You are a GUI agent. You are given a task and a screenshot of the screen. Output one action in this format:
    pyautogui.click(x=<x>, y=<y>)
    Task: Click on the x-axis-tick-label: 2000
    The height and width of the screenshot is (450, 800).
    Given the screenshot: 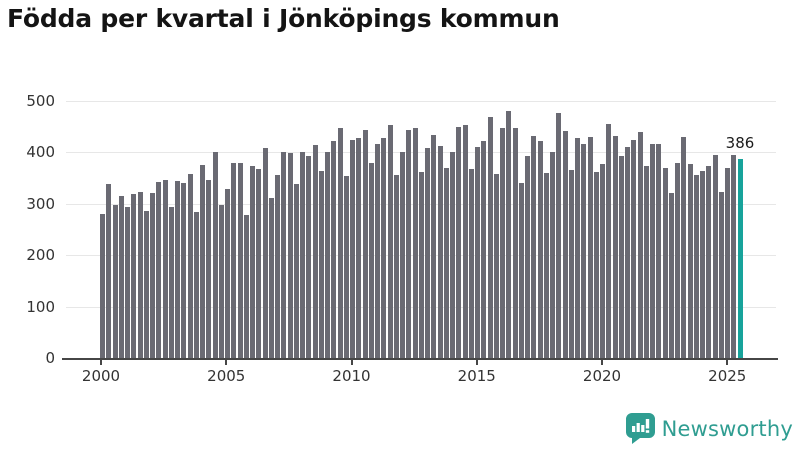 What is the action you would take?
    pyautogui.click(x=101, y=376)
    